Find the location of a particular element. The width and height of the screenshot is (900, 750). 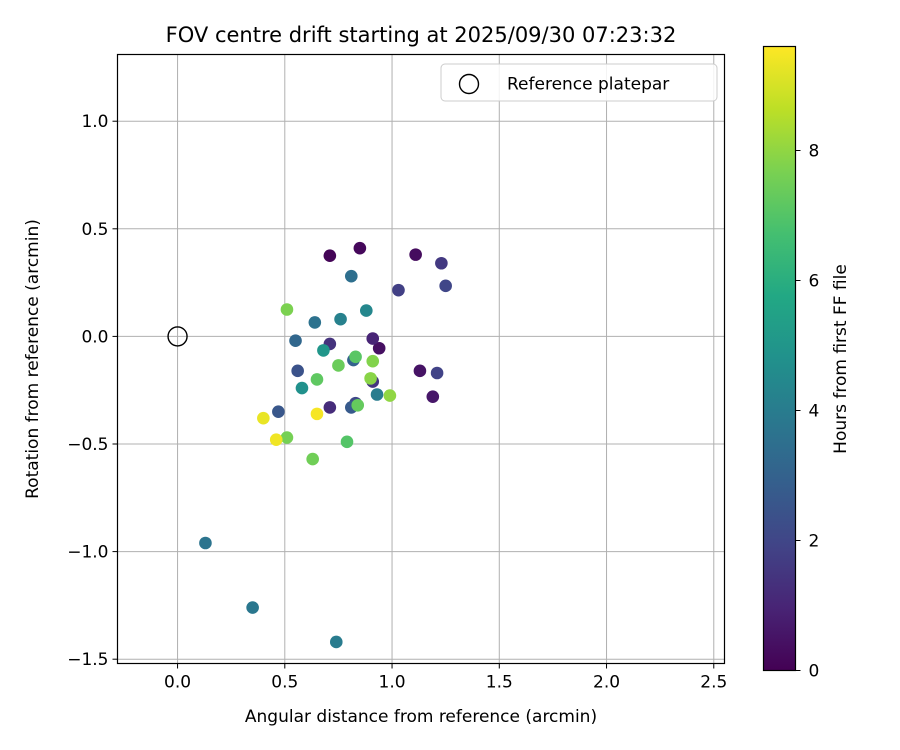

x-tick-label: 0.5 is located at coordinates (284, 683).